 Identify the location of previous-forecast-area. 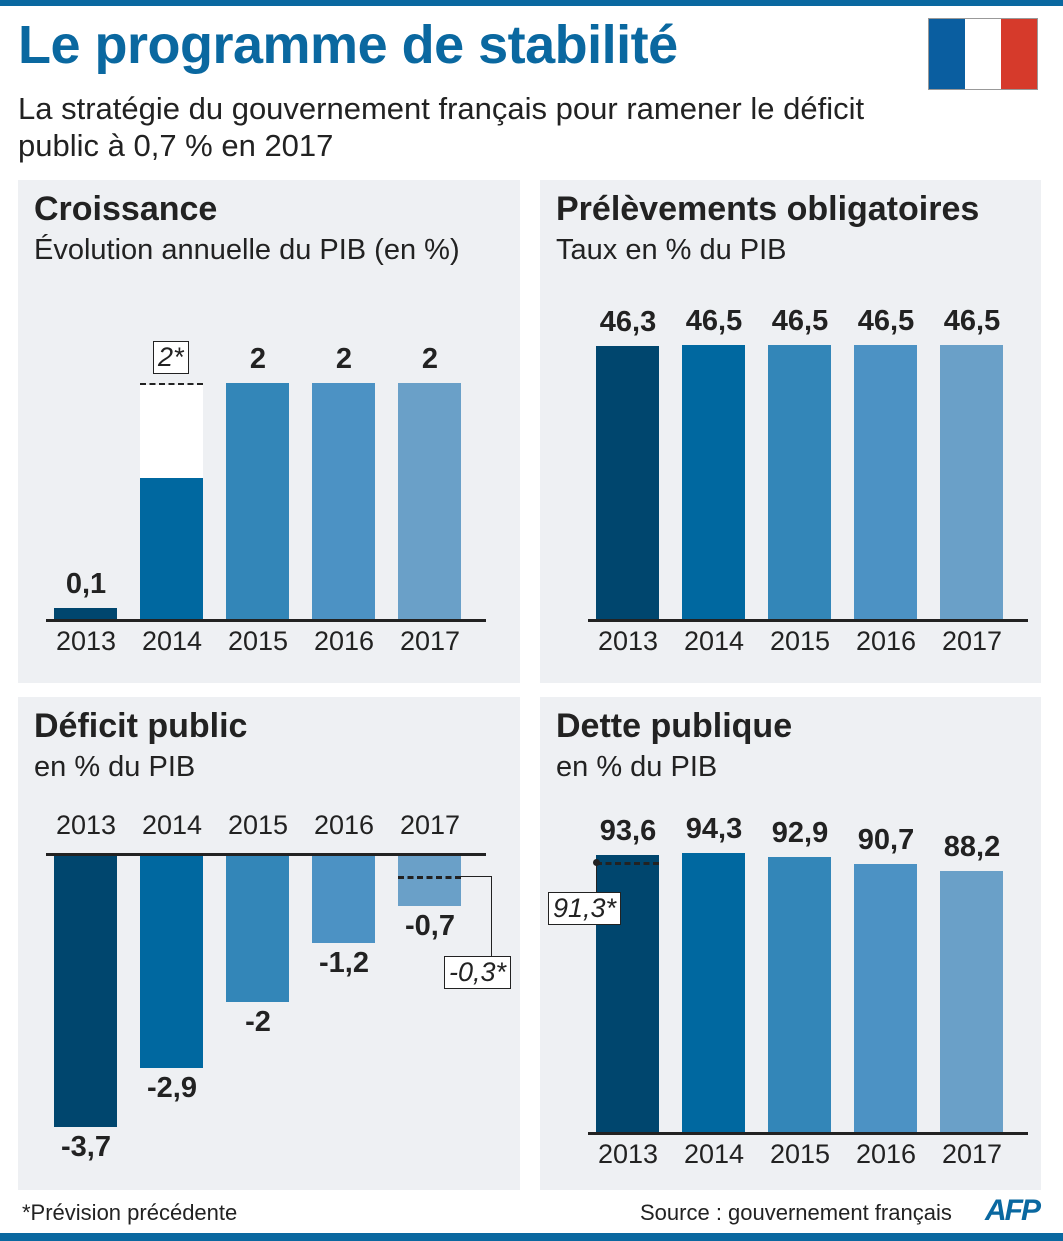
(171, 431).